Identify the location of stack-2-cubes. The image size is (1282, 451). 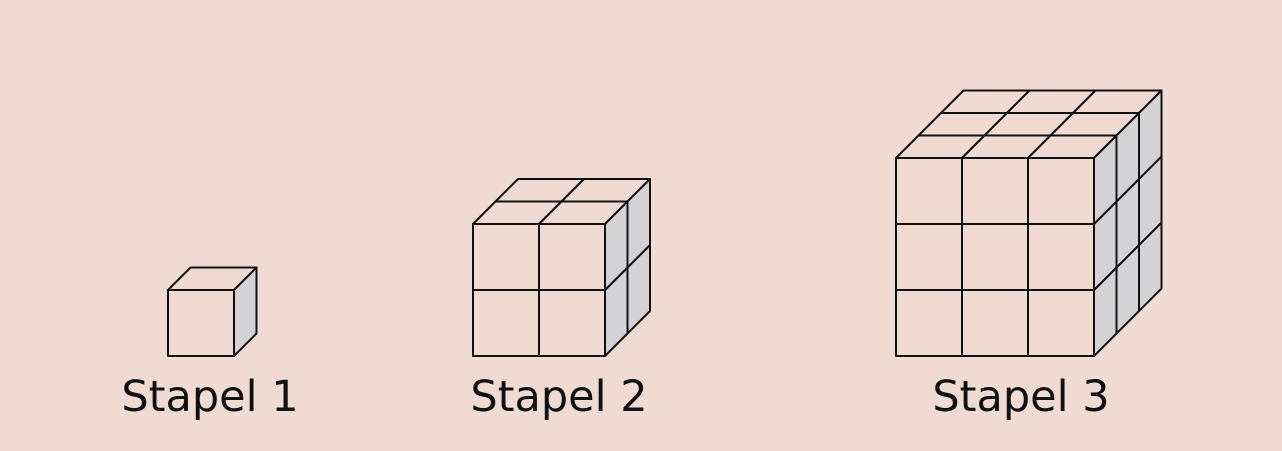
(561, 267).